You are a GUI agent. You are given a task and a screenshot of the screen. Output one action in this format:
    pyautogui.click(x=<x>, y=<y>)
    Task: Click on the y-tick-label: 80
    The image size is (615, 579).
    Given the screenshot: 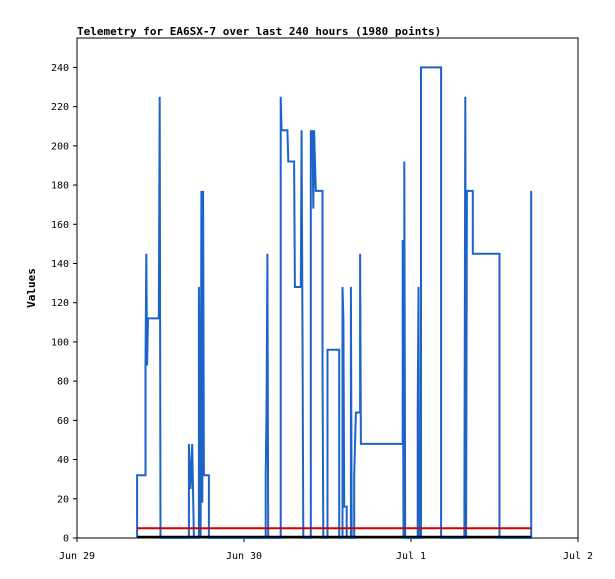 What is the action you would take?
    pyautogui.click(x=63, y=382)
    